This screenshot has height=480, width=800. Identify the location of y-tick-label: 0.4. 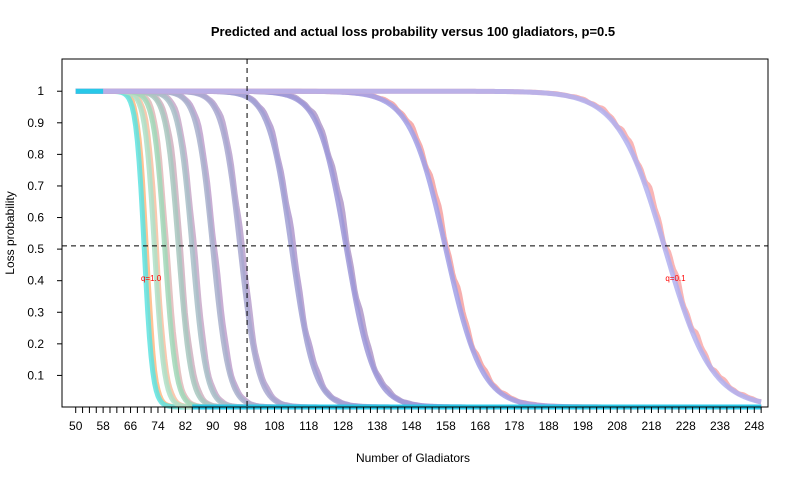
(35, 281).